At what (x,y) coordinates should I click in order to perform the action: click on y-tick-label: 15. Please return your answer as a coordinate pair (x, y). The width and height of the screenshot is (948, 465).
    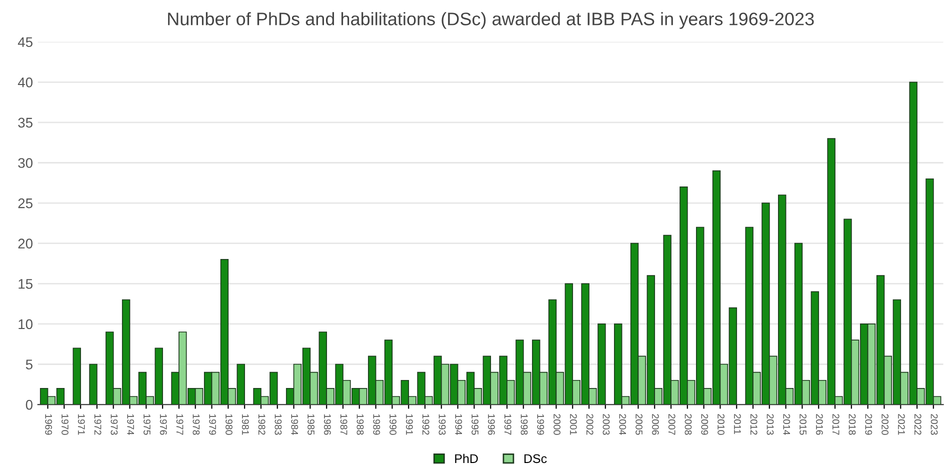
    Looking at the image, I should click on (25, 284).